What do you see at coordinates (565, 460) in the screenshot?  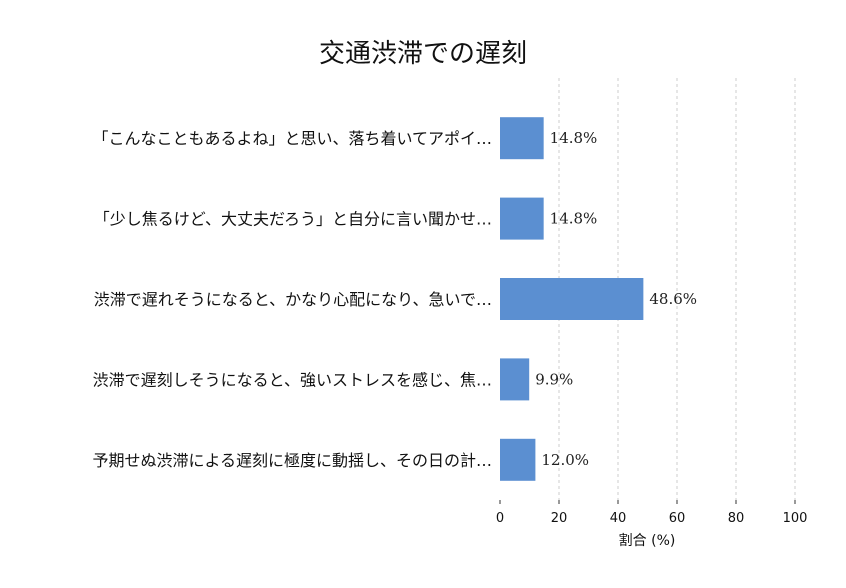 I see `value-label: 12.0%` at bounding box center [565, 460].